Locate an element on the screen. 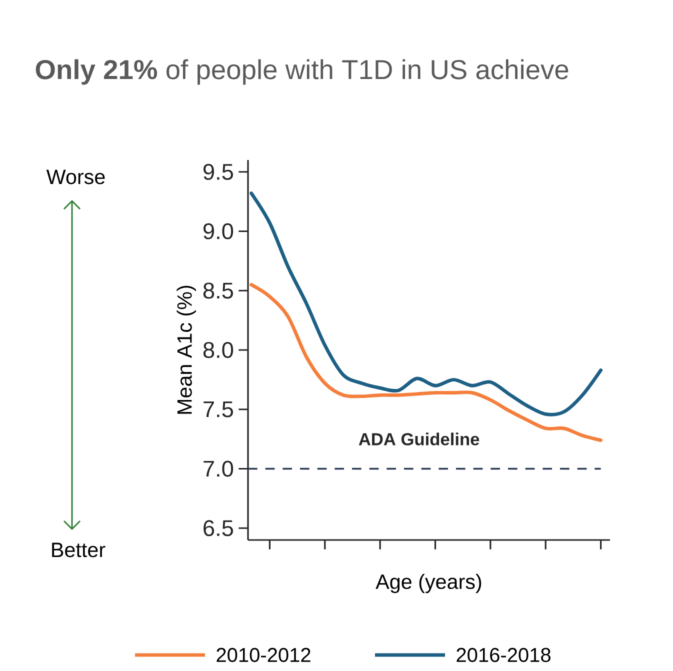 The width and height of the screenshot is (673, 671). y-tick-label: 7.0 is located at coordinates (219, 468).